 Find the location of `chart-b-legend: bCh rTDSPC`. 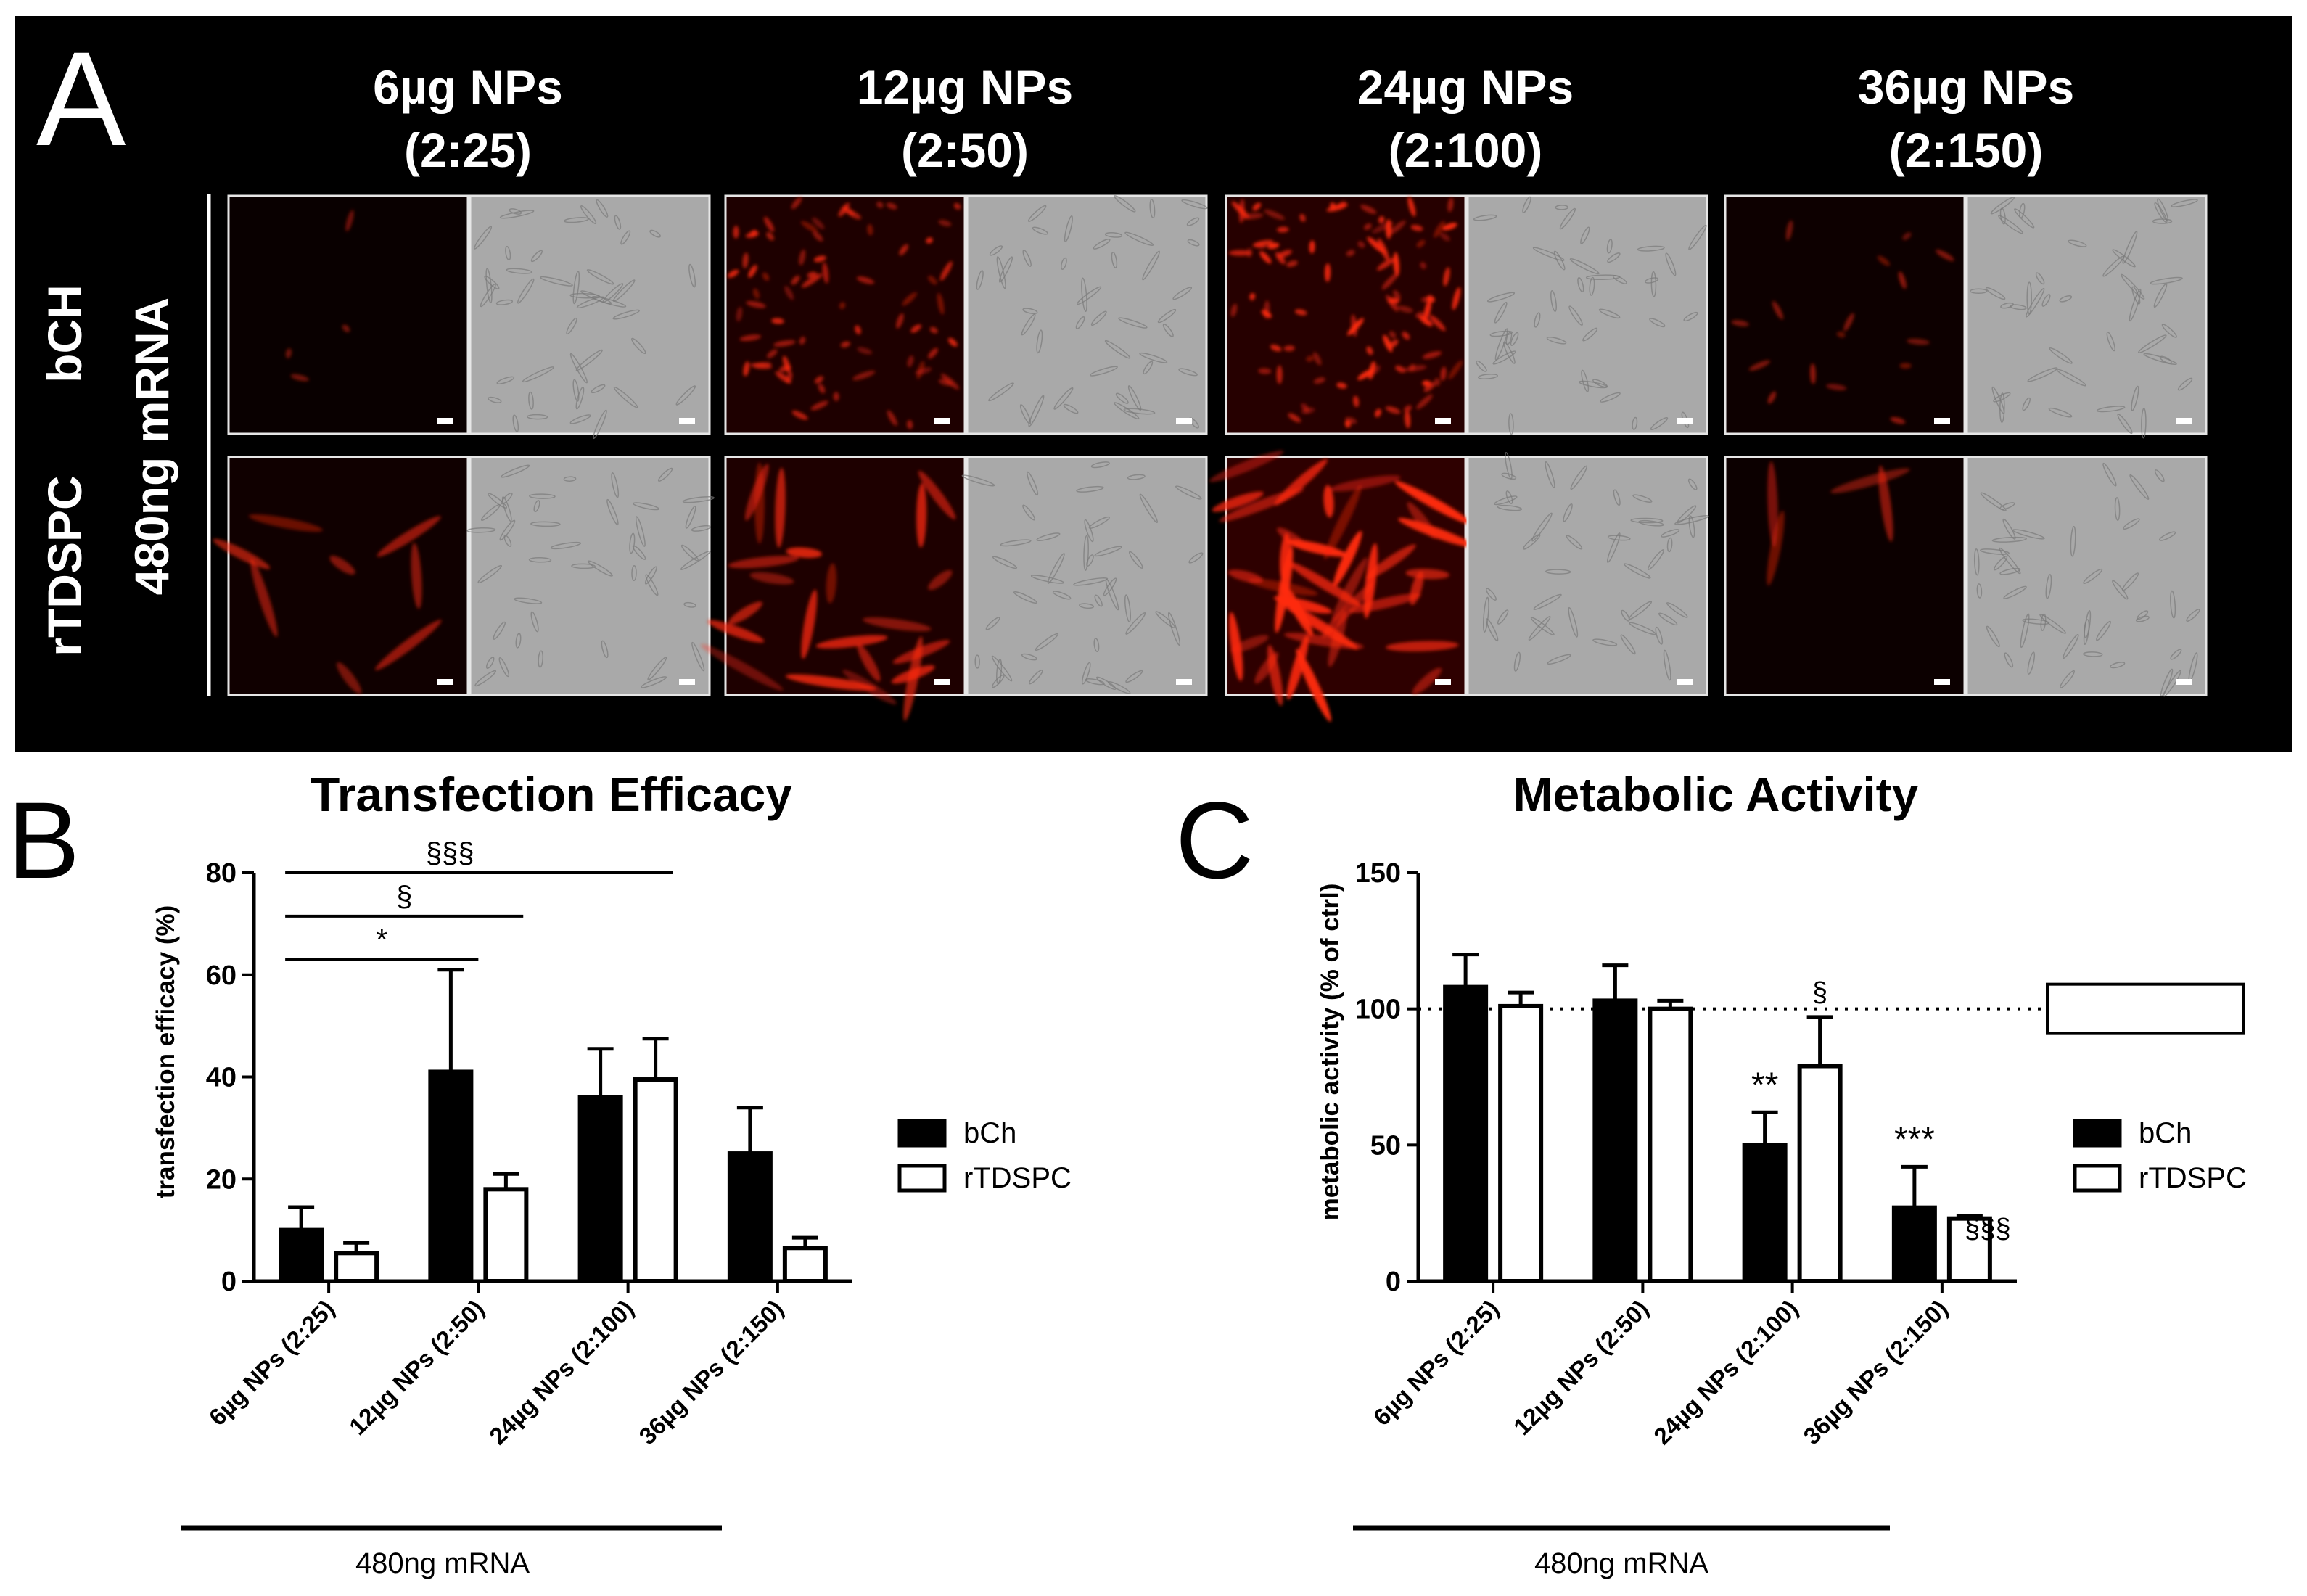

chart-b-legend: bCh rTDSPC is located at coordinates (984, 1155).